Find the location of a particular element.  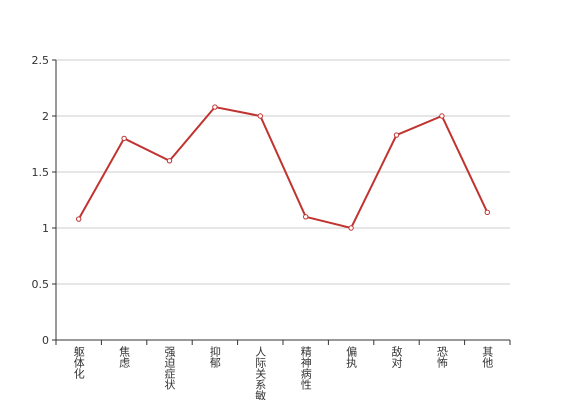

y-tick-label: 0.5 is located at coordinates (41, 284).